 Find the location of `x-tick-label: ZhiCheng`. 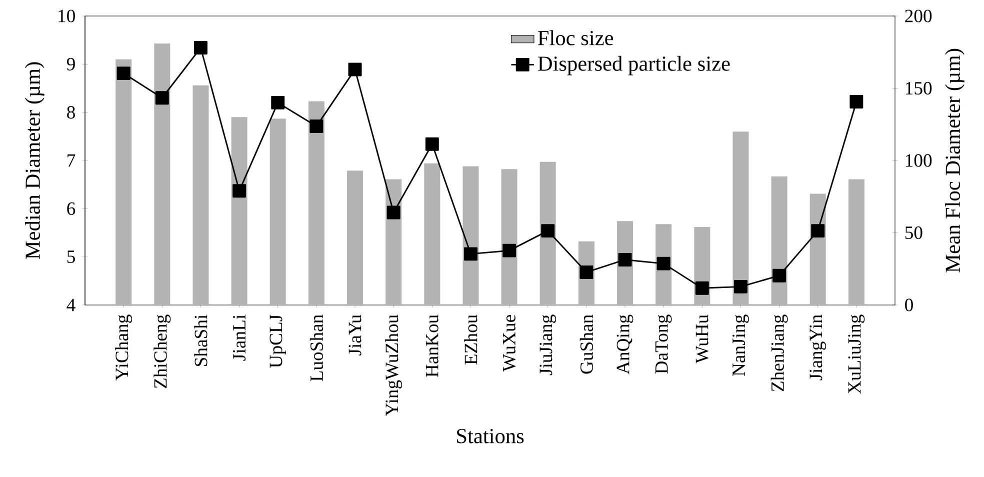

x-tick-label: ZhiCheng is located at coordinates (162, 351).